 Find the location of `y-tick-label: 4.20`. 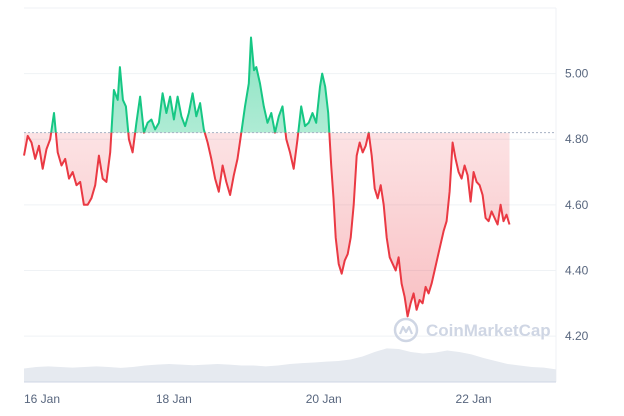

y-tick-label: 4.20 is located at coordinates (577, 336).